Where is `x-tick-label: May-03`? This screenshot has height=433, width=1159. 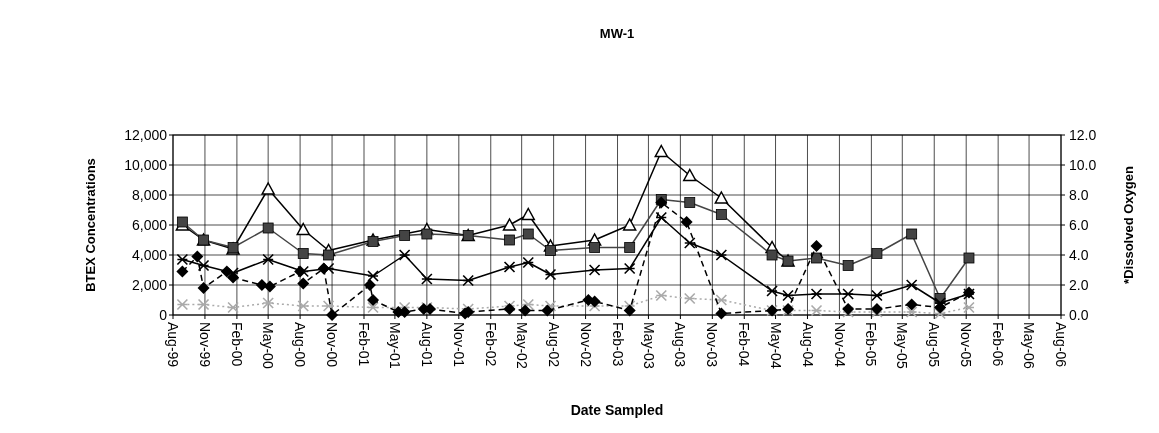
x-tick-label: May-03 is located at coordinates (648, 345).